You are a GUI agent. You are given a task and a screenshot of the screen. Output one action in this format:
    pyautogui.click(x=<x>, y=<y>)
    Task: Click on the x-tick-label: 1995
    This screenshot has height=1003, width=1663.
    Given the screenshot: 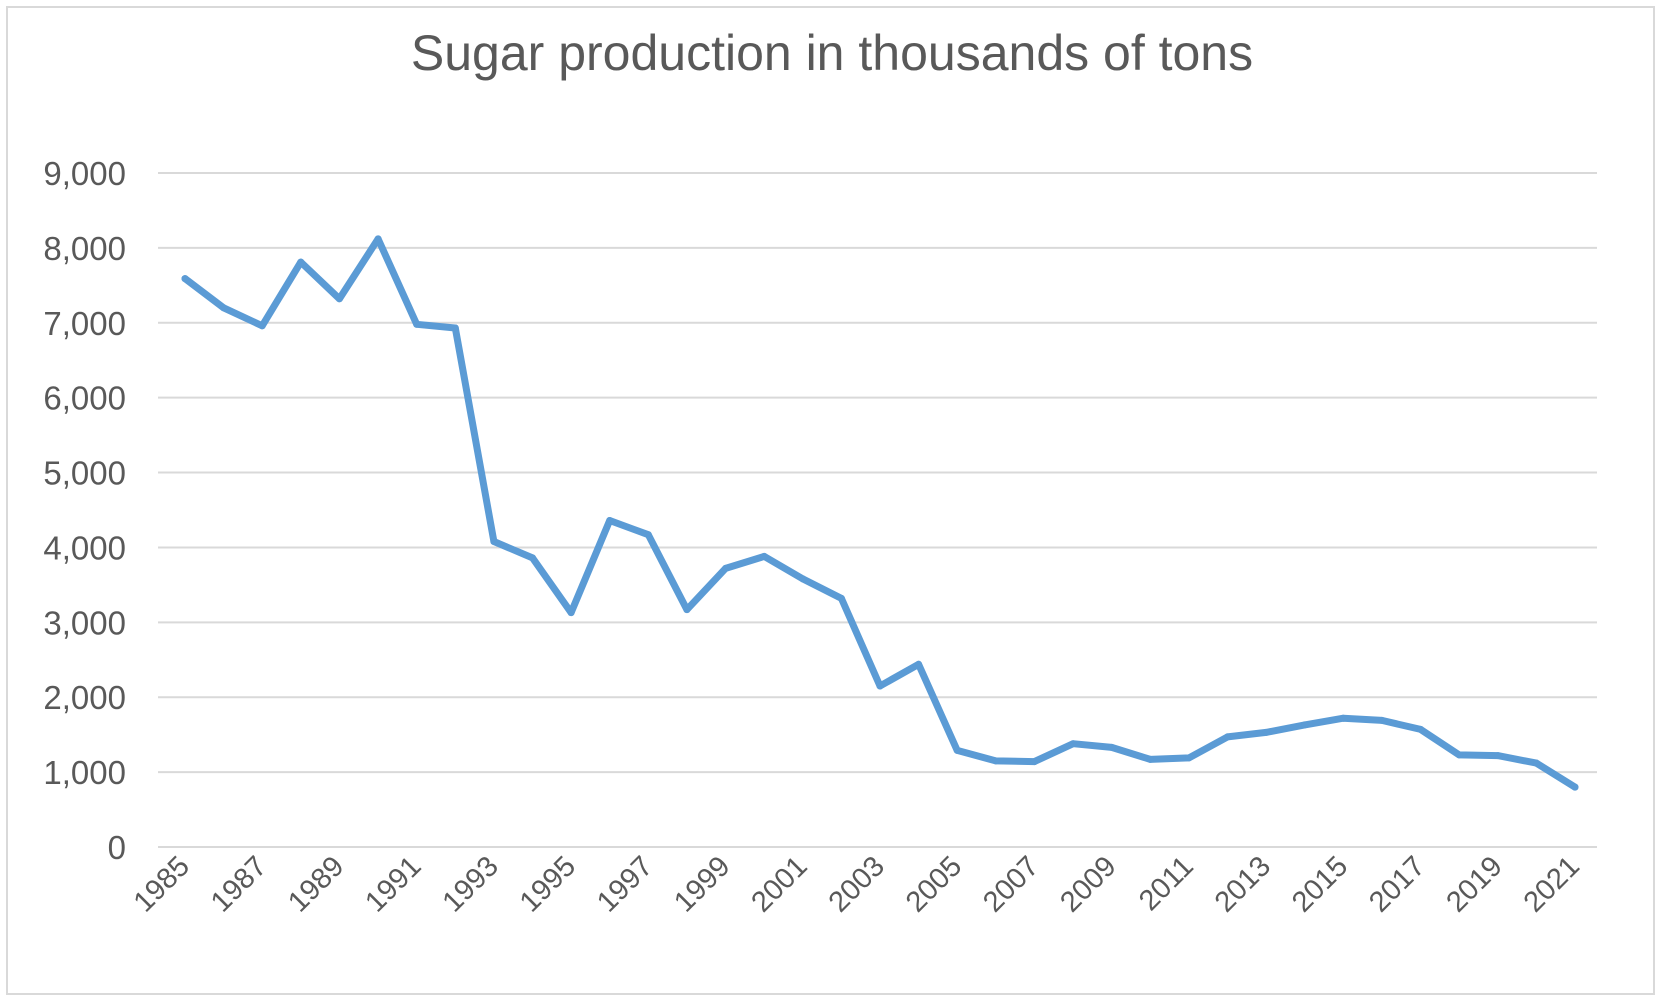 What is the action you would take?
    pyautogui.click(x=548, y=884)
    